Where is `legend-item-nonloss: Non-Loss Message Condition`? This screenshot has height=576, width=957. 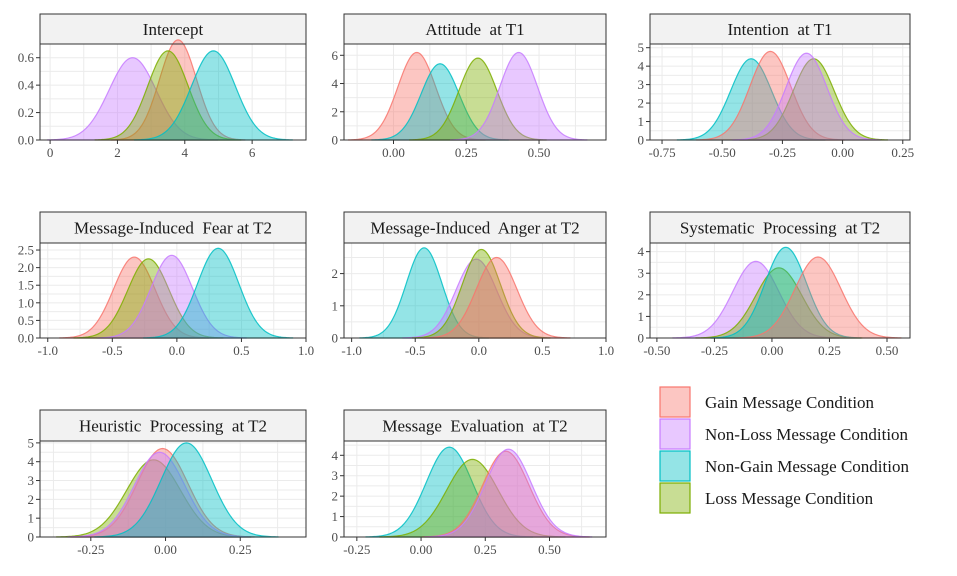
legend-item-nonloss: Non-Loss Message Condition is located at coordinates (784, 434).